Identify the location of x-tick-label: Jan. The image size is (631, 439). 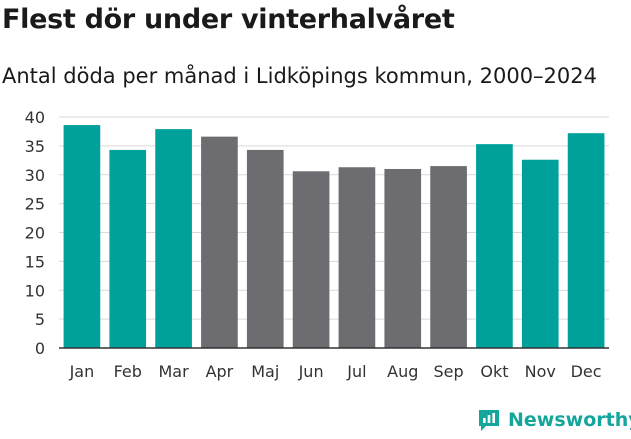
(82, 371).